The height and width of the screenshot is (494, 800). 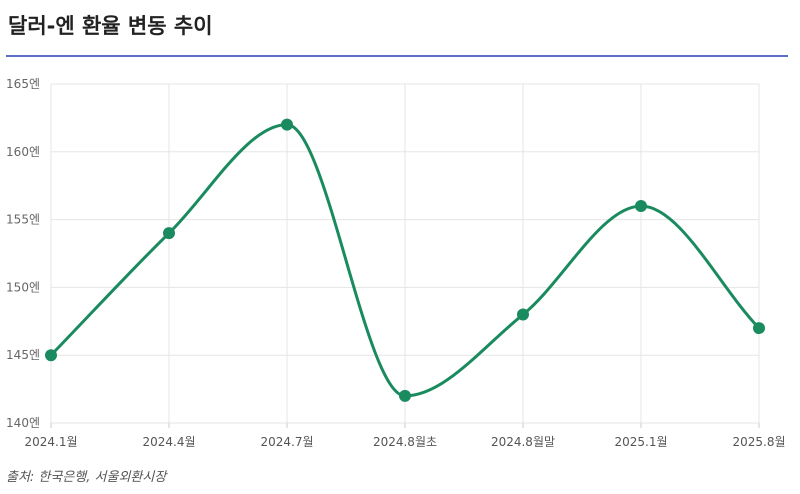 What do you see at coordinates (110, 26) in the screenshot?
I see `chart-title: 달러-엔 환율 변동 추이` at bounding box center [110, 26].